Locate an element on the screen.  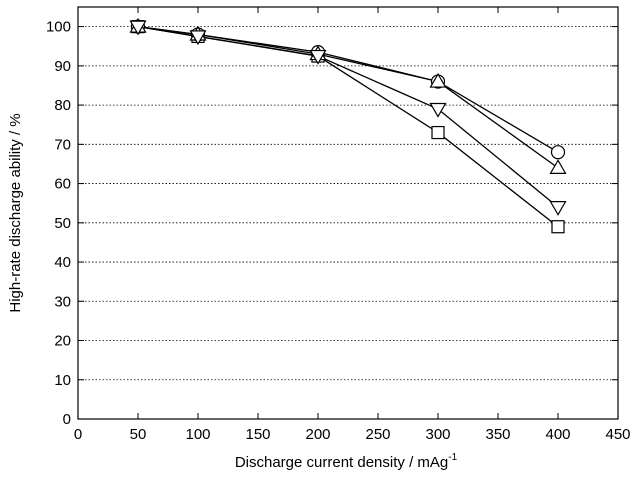
y-tick-label: 50 is located at coordinates (62, 223).